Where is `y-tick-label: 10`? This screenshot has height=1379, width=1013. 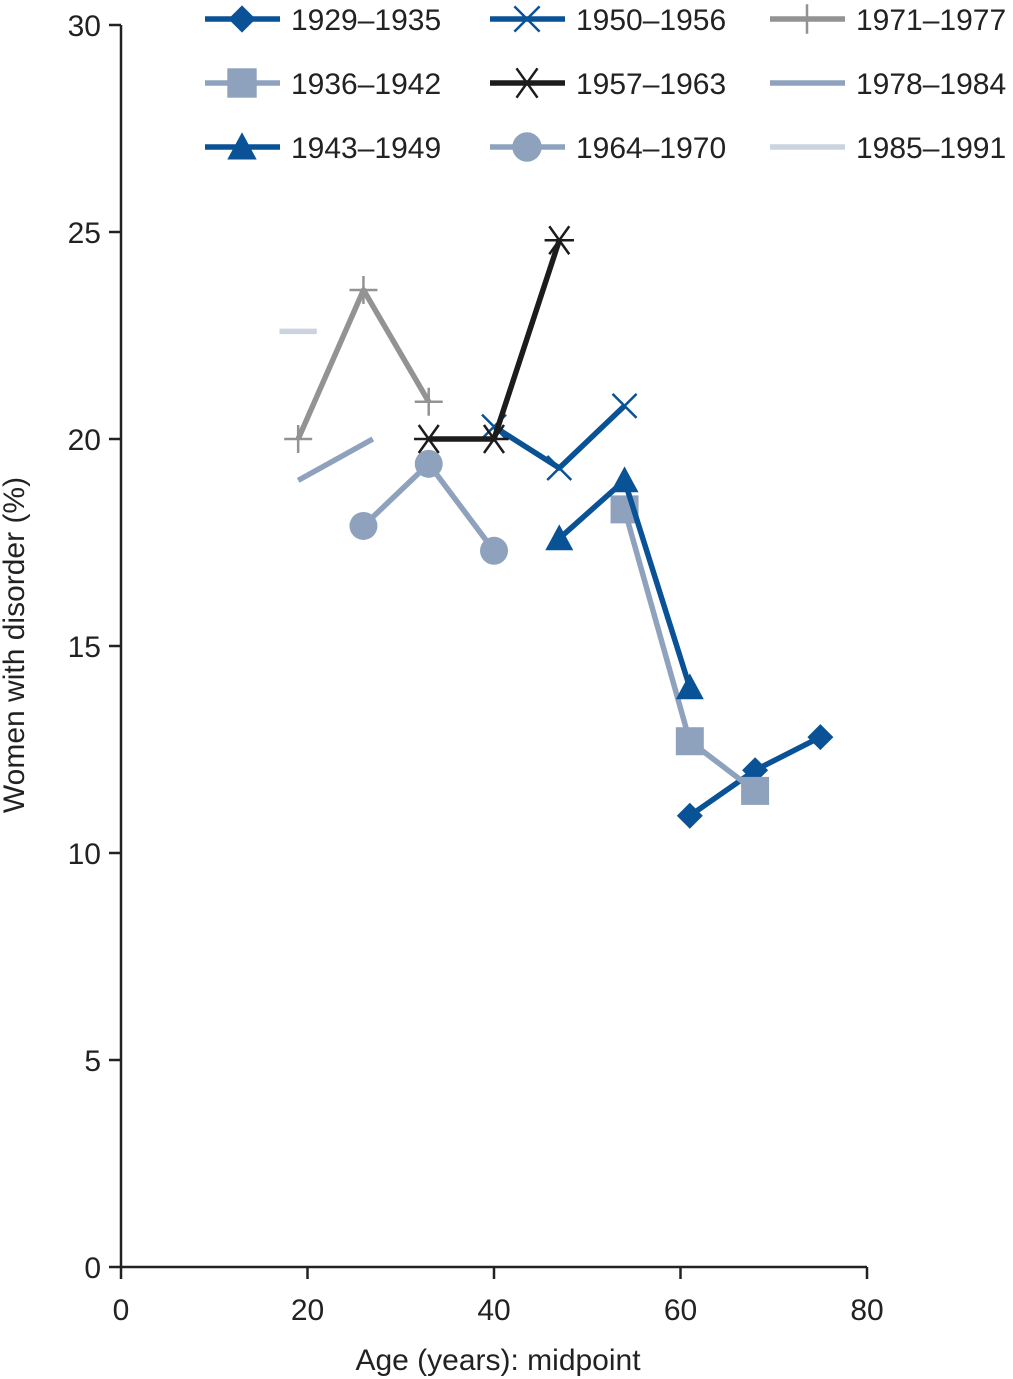 y-tick-label: 10 is located at coordinates (84, 854).